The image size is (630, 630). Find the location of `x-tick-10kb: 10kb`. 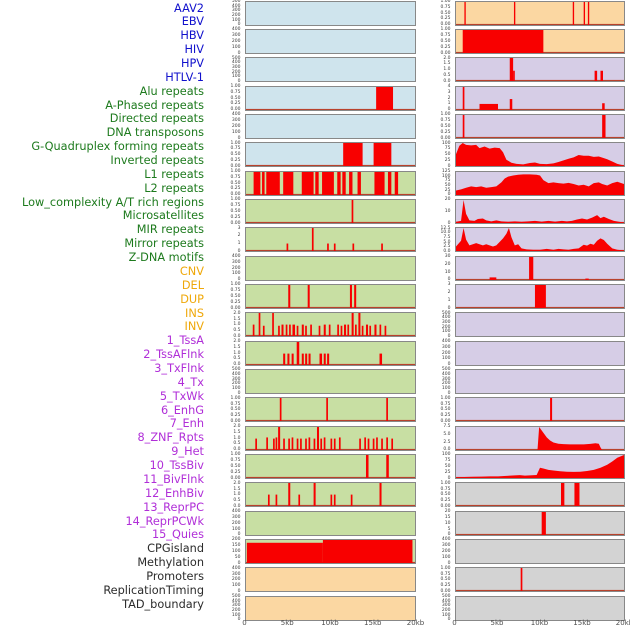

x-tick-10kb: 10kb is located at coordinates (330, 623).